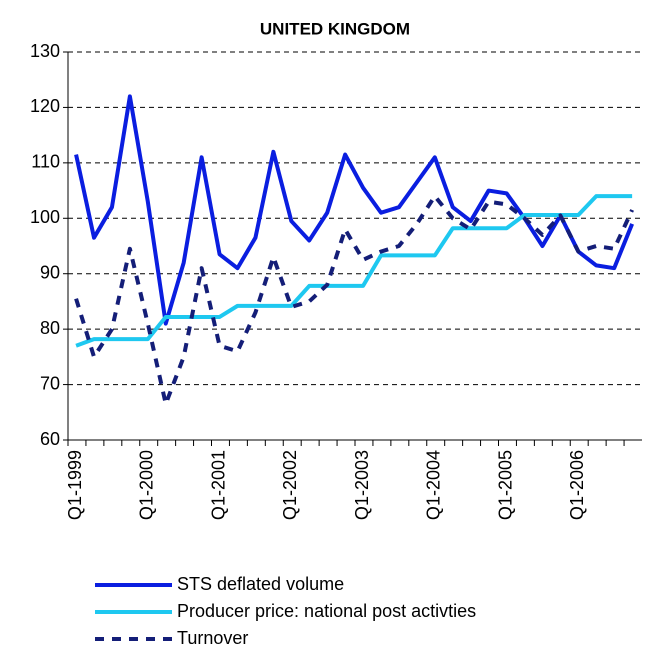 This screenshot has width=648, height=655. I want to click on y-tick-label: 100, so click(45, 217).